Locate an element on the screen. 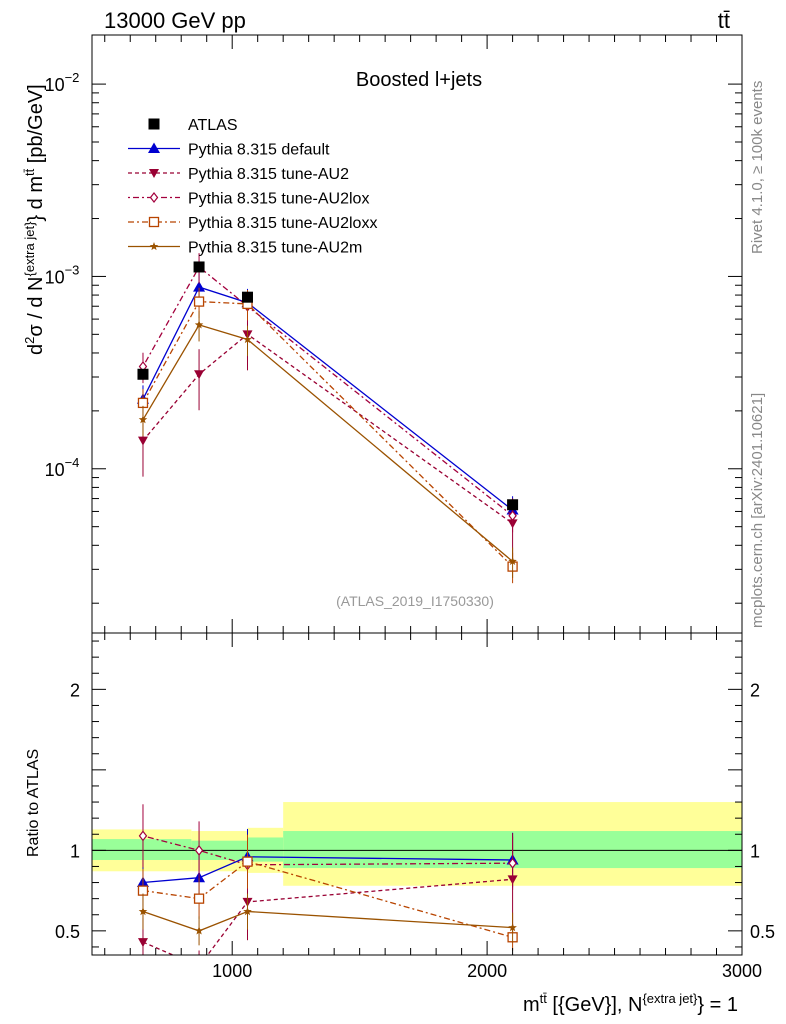 The image size is (786, 1024). y-tick-label-1: 10⁻³ is located at coordinates (62, 274).